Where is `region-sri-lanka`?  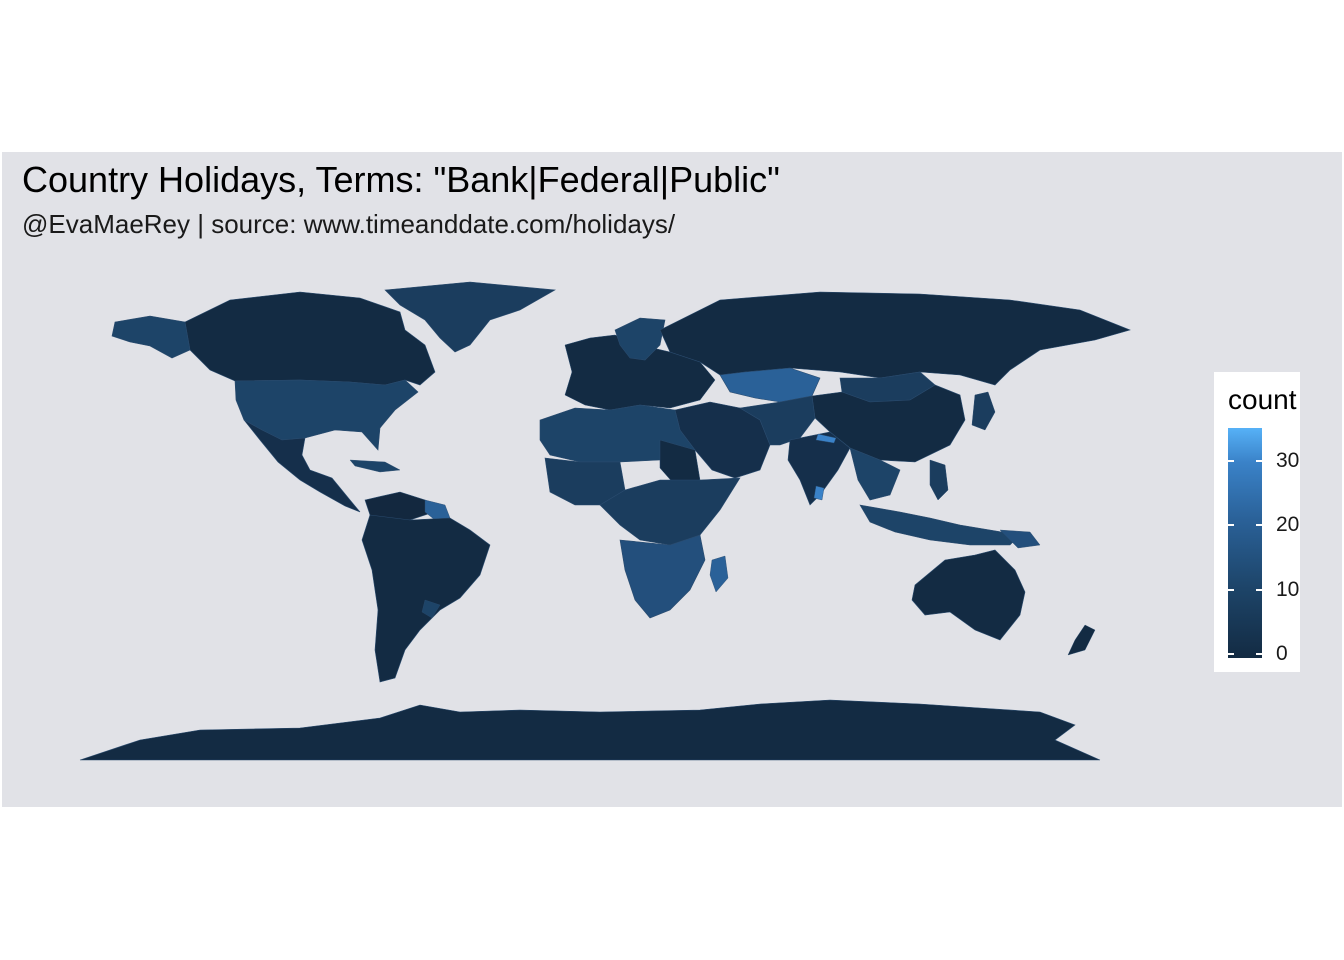 region-sri-lanka is located at coordinates (819, 493).